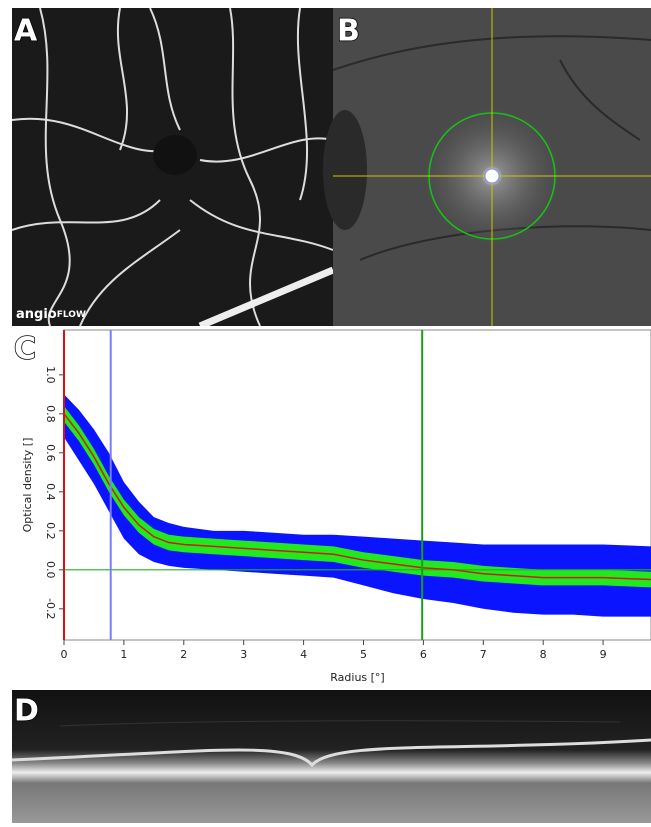 This screenshot has height=827, width=651. Describe the element at coordinates (25, 349) in the screenshot. I see `panel-label: C` at that location.